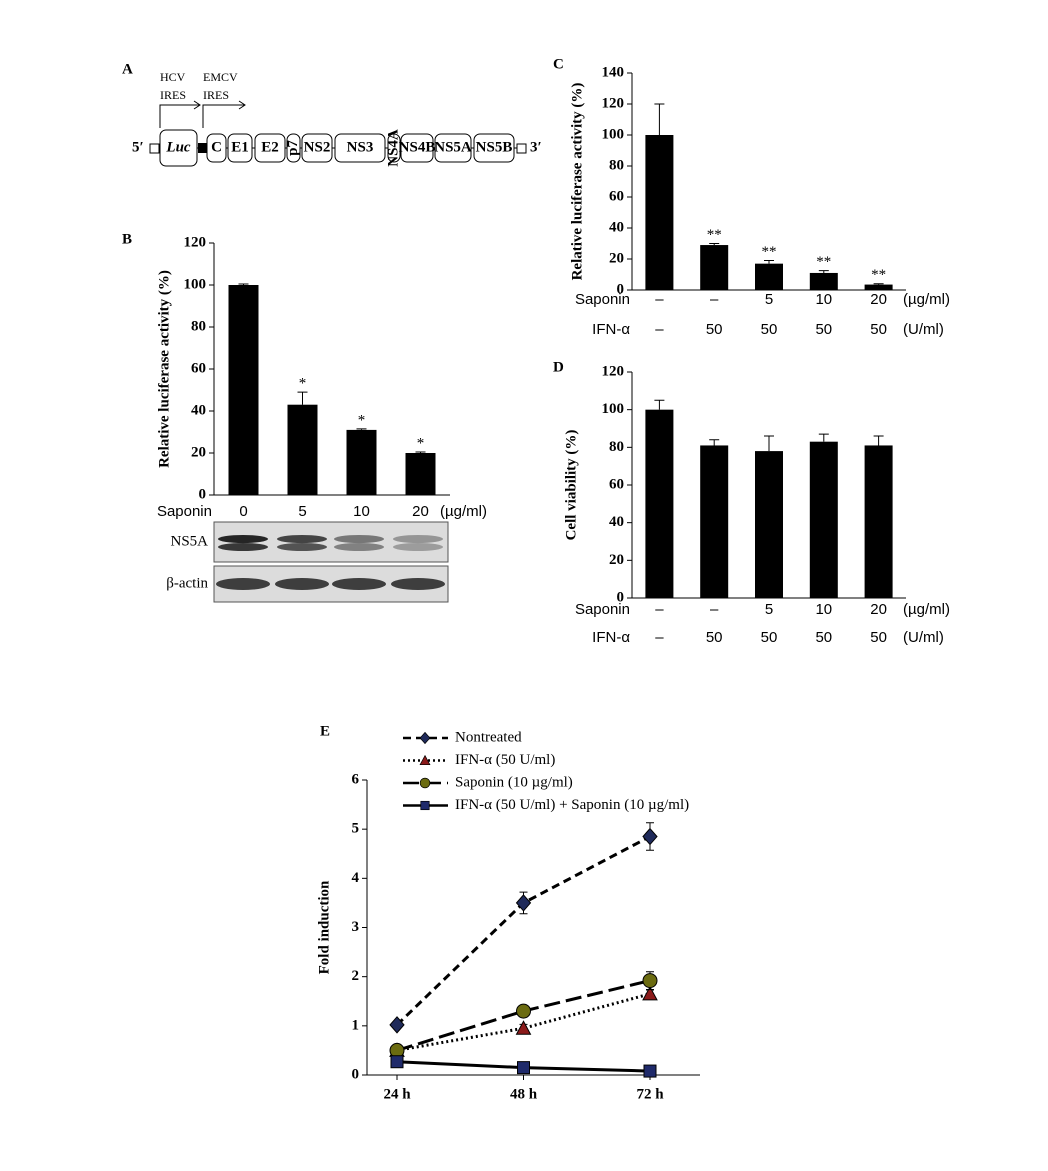 This screenshot has height=1171, width=1048. I want to click on y-tick-label: 4, so click(356, 878).